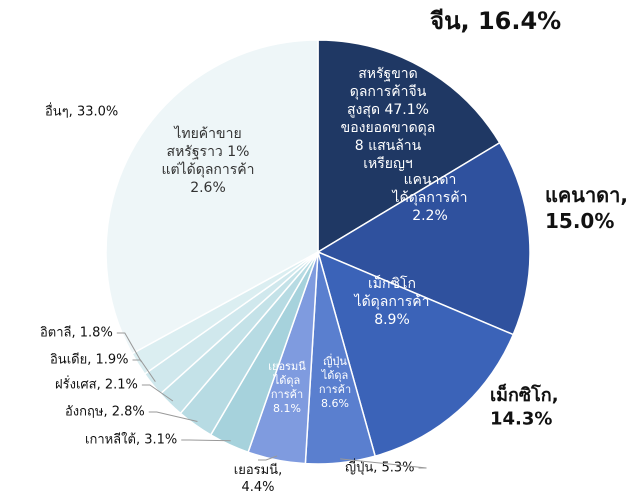 Image resolution: width=633 pixels, height=498 pixels. Describe the element at coordinates (208, 188) in the screenshot. I see `annotation: 2.6%` at that location.